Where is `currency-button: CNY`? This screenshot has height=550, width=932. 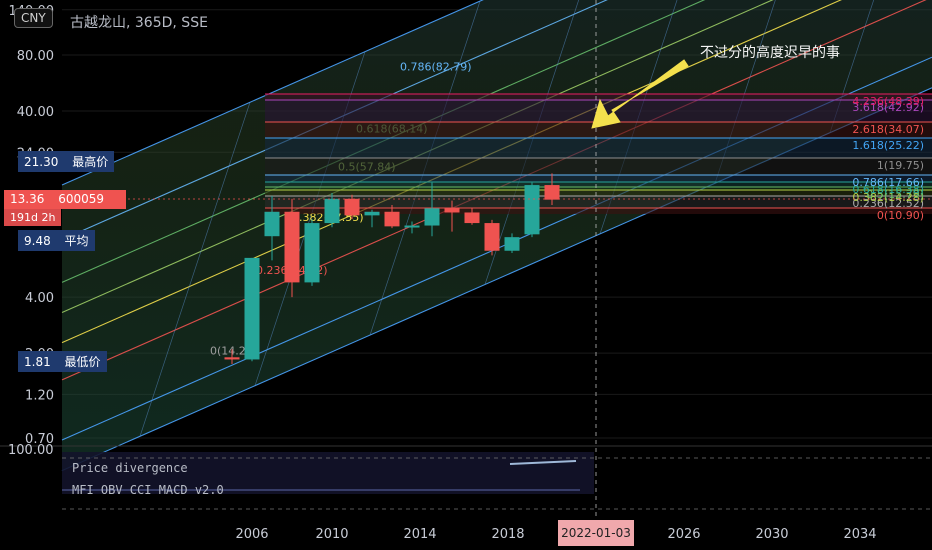 currency-button: CNY is located at coordinates (33, 18).